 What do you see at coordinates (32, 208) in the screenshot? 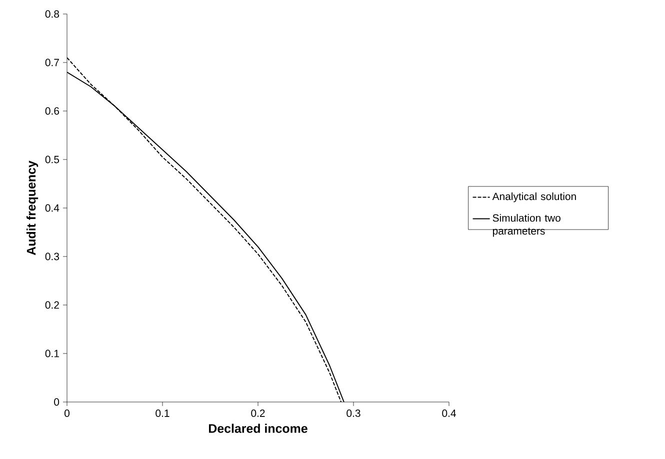
I see `y-axis-title: Audit frequency` at bounding box center [32, 208].